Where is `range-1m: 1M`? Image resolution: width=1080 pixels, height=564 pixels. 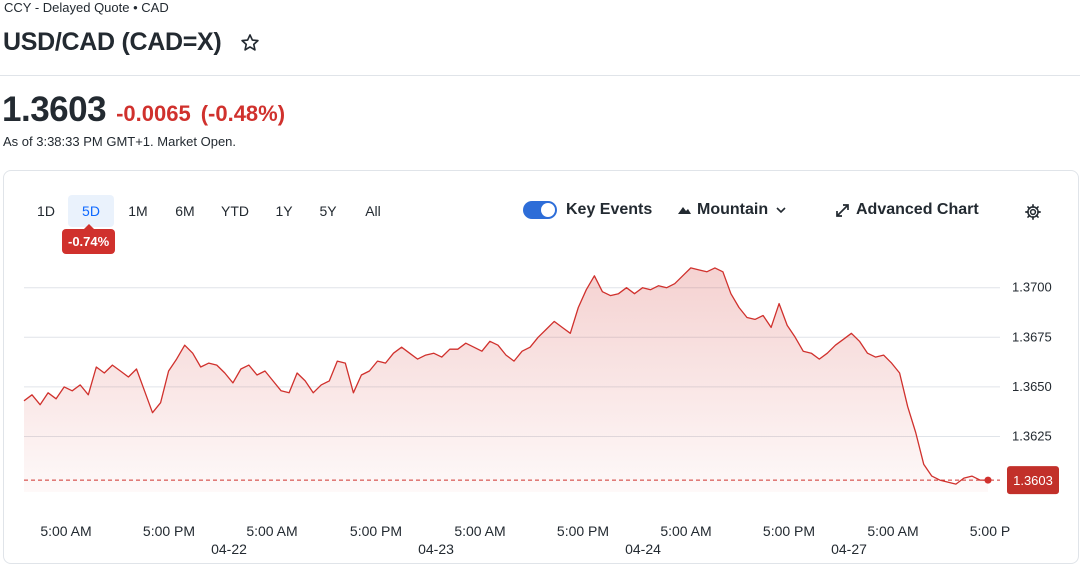
range-1m: 1M is located at coordinates (138, 211).